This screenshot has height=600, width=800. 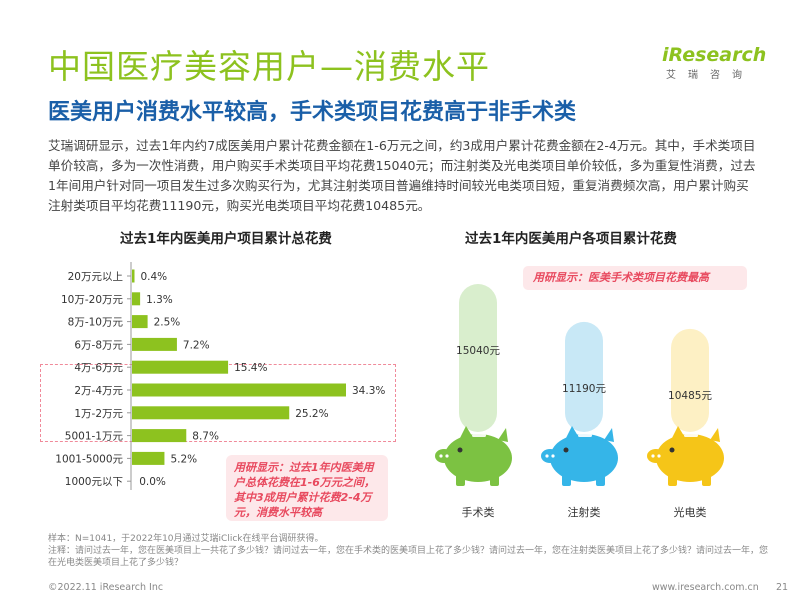 I want to click on category-label: 10万-20万元, so click(x=92, y=300).